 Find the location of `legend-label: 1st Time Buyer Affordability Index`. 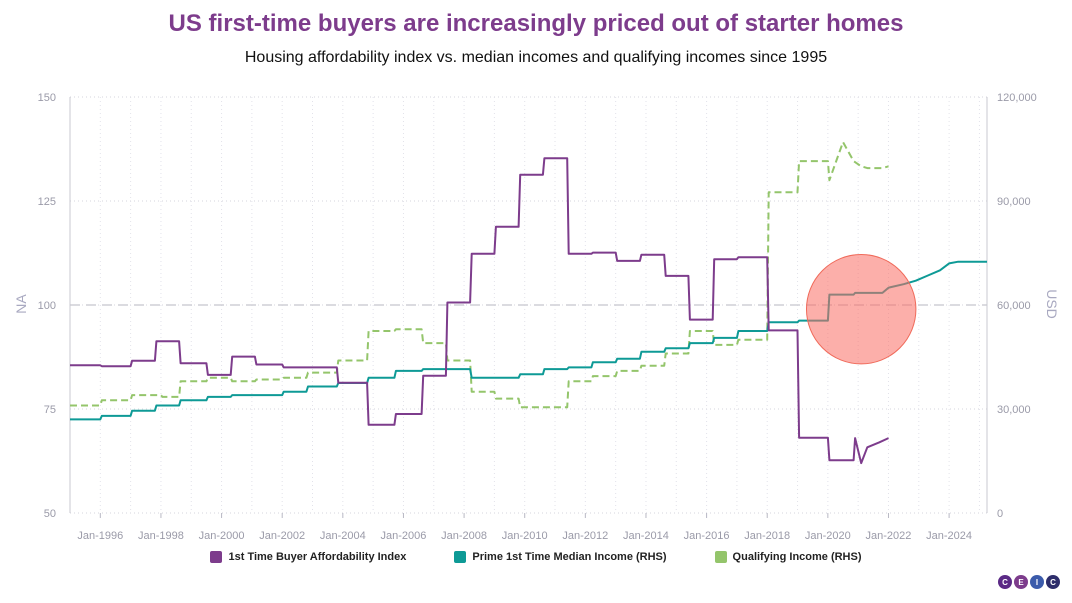

legend-label: 1st Time Buyer Affordability Index is located at coordinates (317, 557).